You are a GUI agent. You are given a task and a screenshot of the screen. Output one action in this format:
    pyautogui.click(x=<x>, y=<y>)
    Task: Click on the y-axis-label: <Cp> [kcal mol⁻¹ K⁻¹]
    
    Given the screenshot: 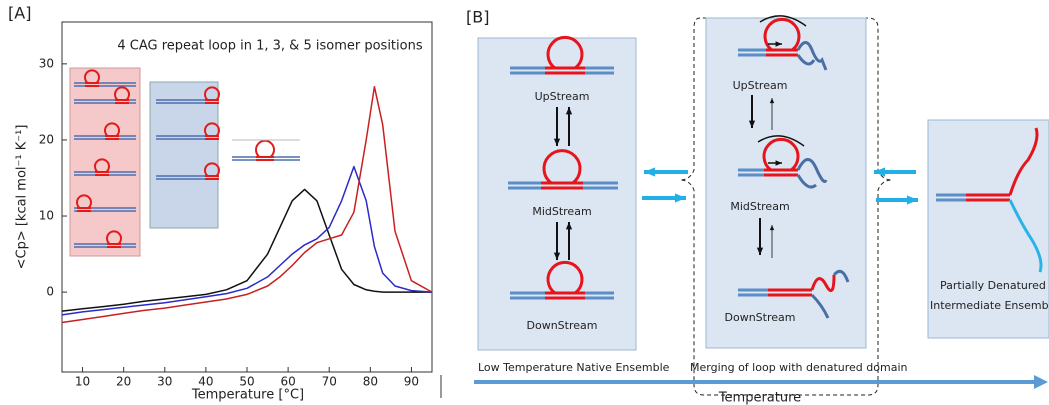 What is the action you would take?
    pyautogui.click(x=22, y=197)
    